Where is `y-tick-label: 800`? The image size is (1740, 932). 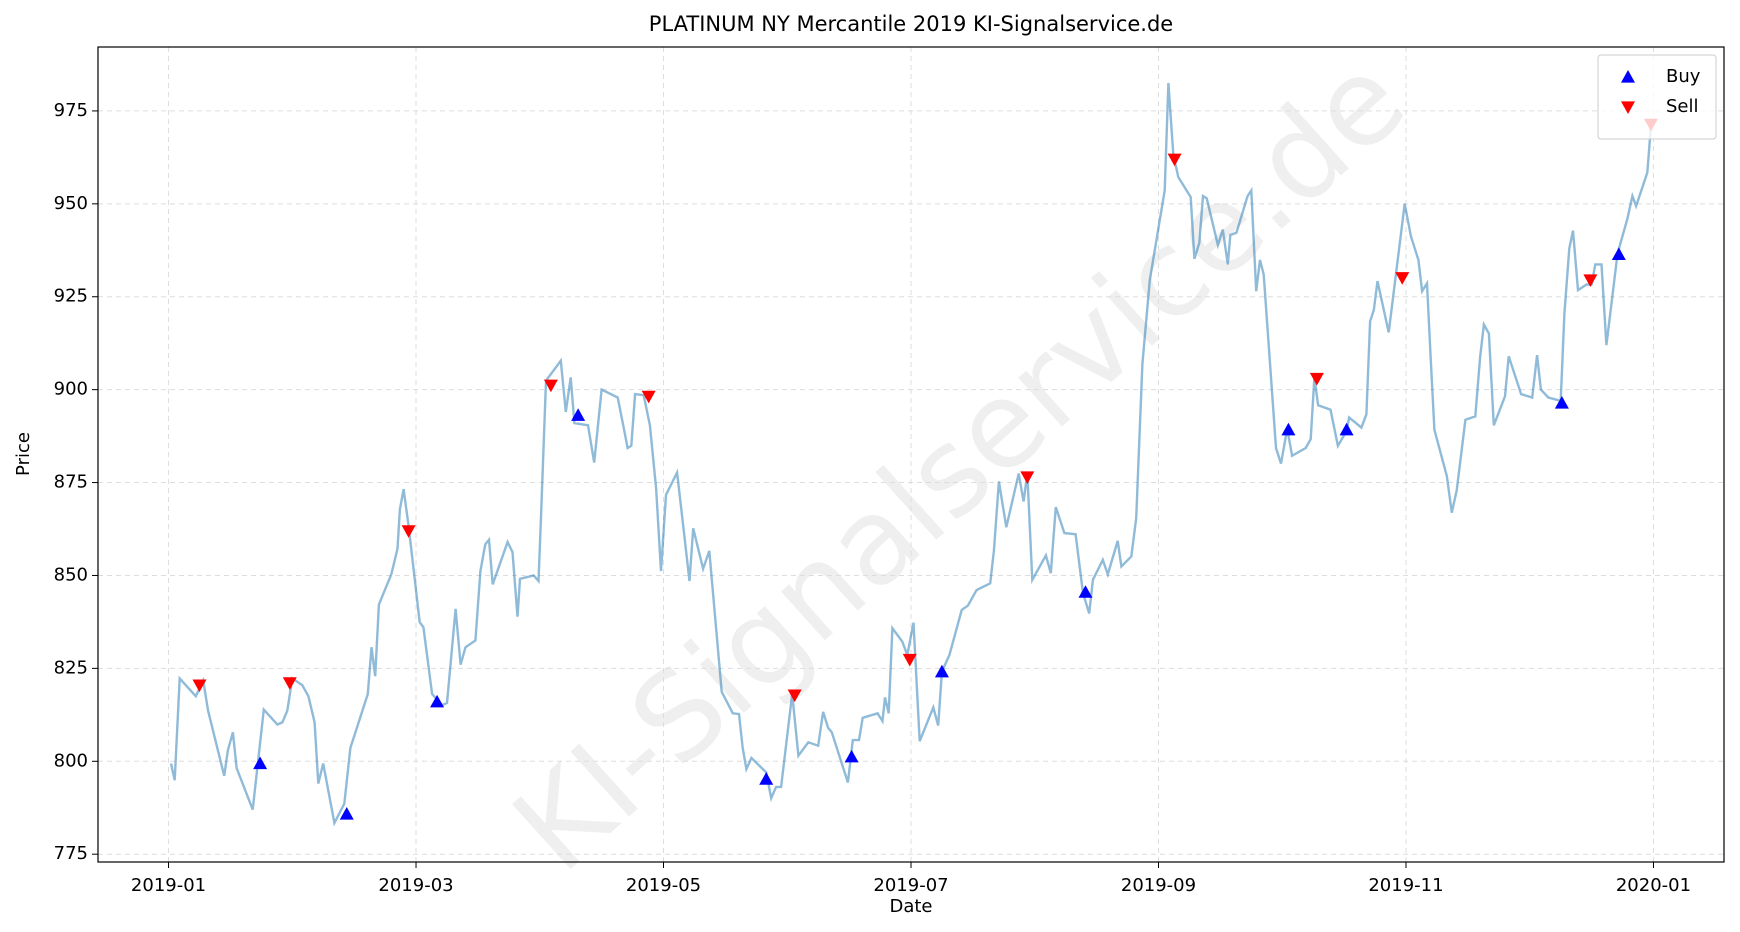 y-tick-label: 800 is located at coordinates (71, 760).